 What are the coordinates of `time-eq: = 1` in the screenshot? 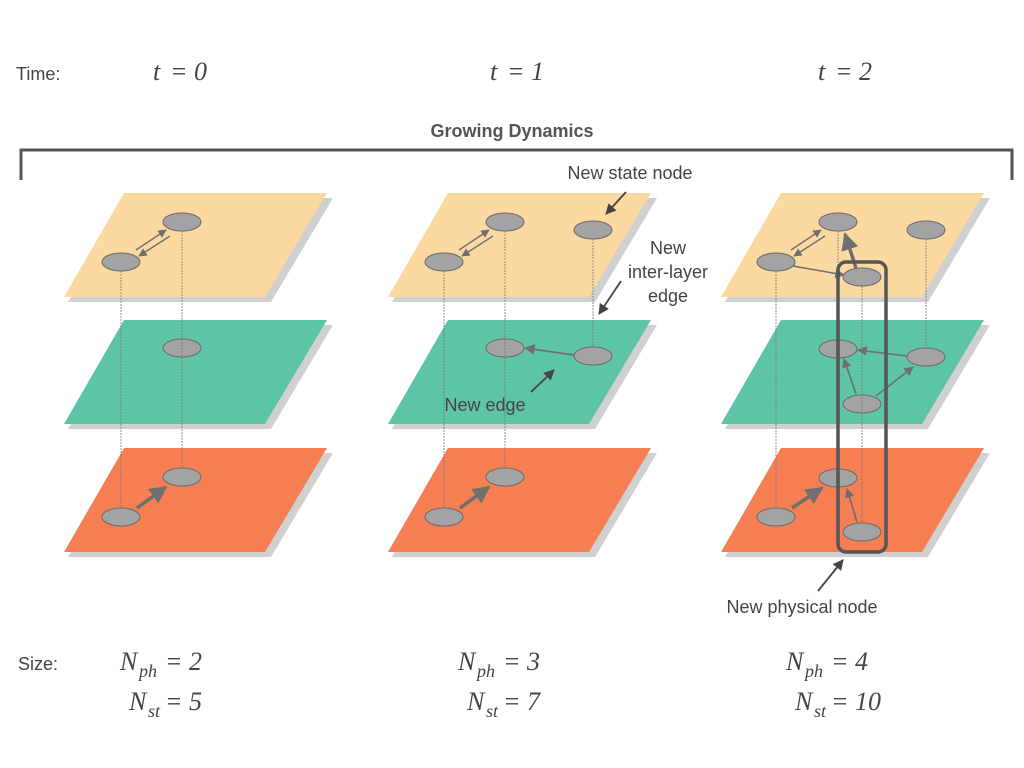 It's located at (525, 71).